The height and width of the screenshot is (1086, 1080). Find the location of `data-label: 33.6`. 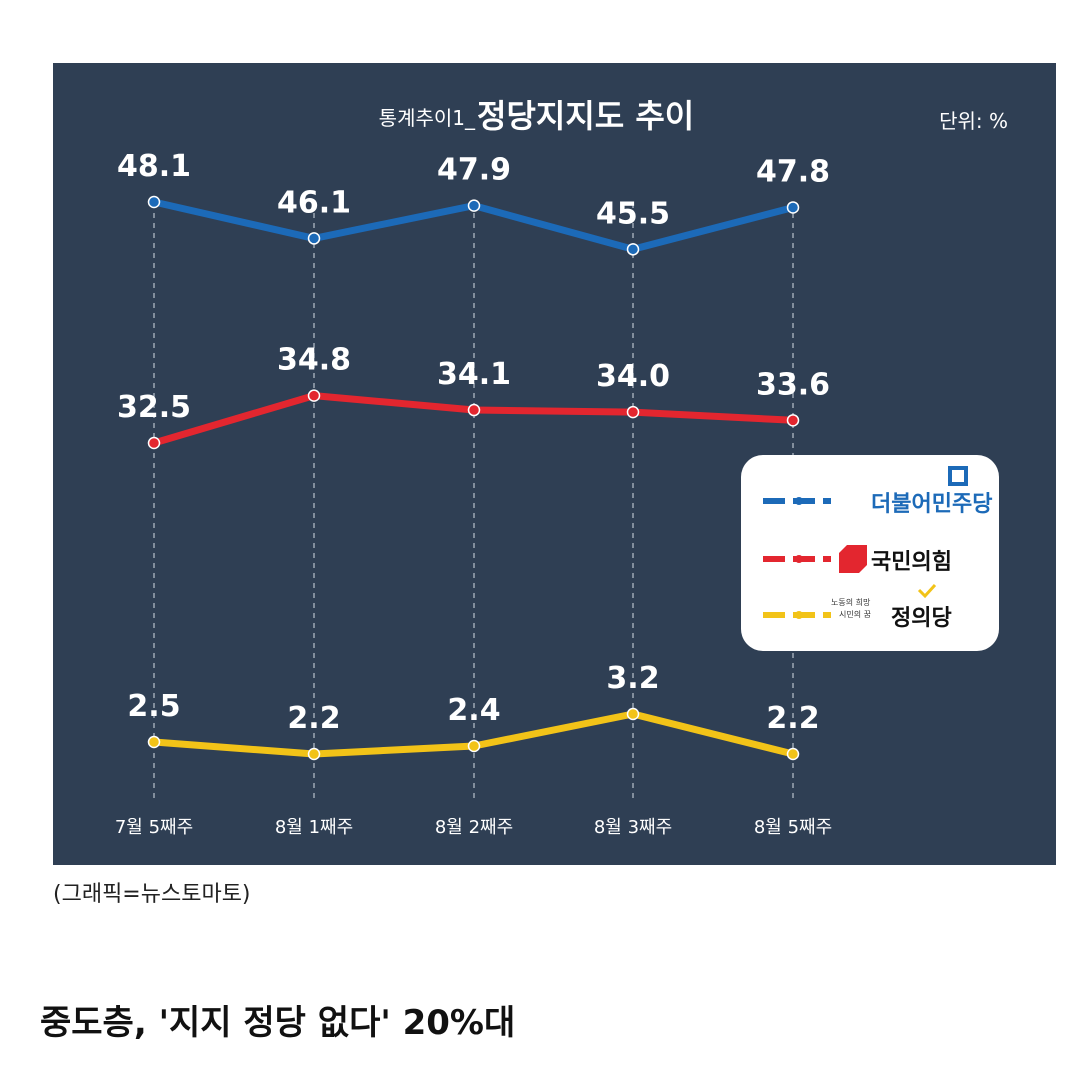

data-label: 33.6 is located at coordinates (793, 384).